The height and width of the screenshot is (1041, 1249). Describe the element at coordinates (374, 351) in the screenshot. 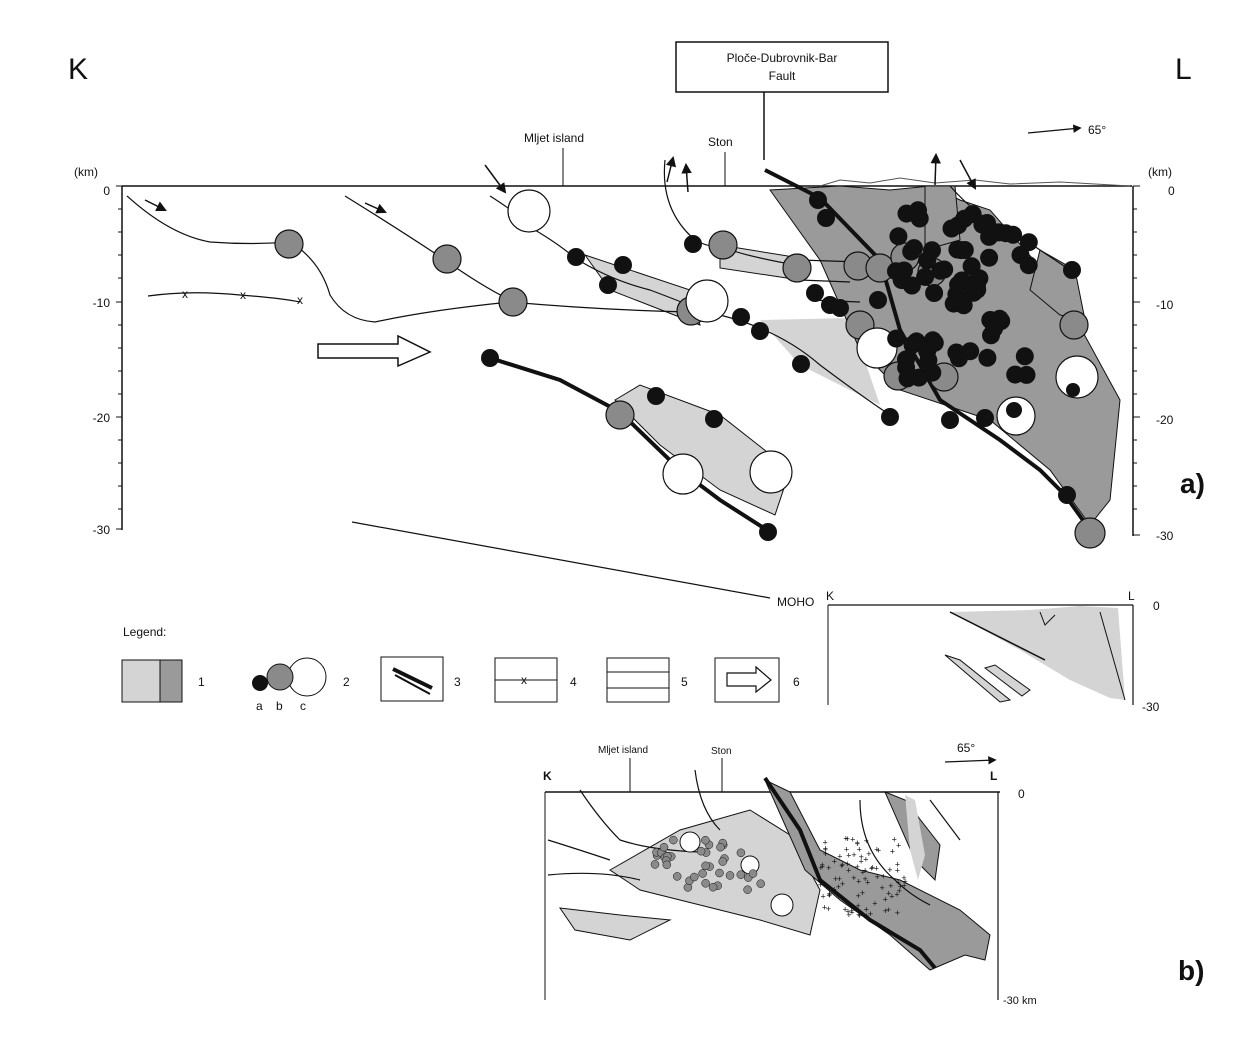

I see `movement-arrow` at that location.